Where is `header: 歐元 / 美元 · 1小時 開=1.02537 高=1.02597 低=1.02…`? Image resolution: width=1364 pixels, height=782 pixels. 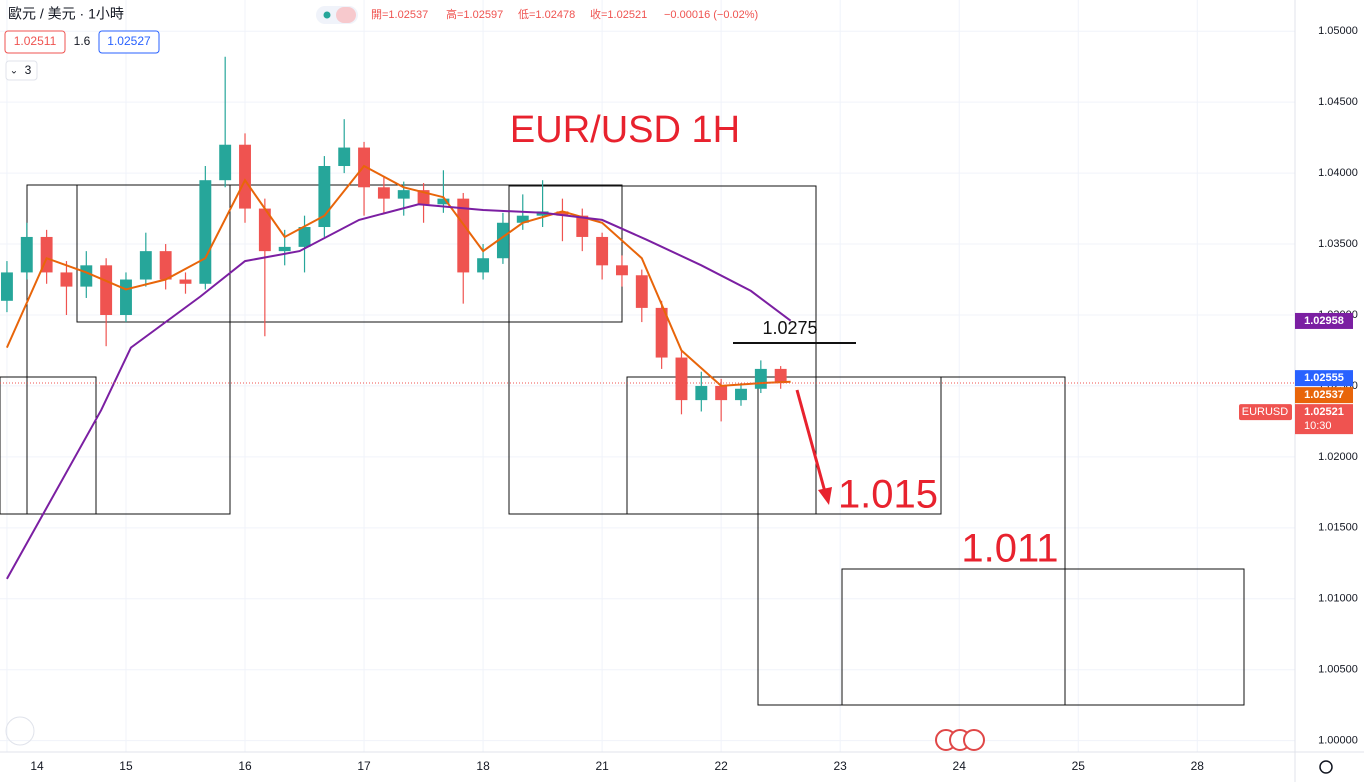 header: 歐元 / 美元 · 1小時 開=1.02537 高=1.02597 低=1.02… is located at coordinates (381, 43).